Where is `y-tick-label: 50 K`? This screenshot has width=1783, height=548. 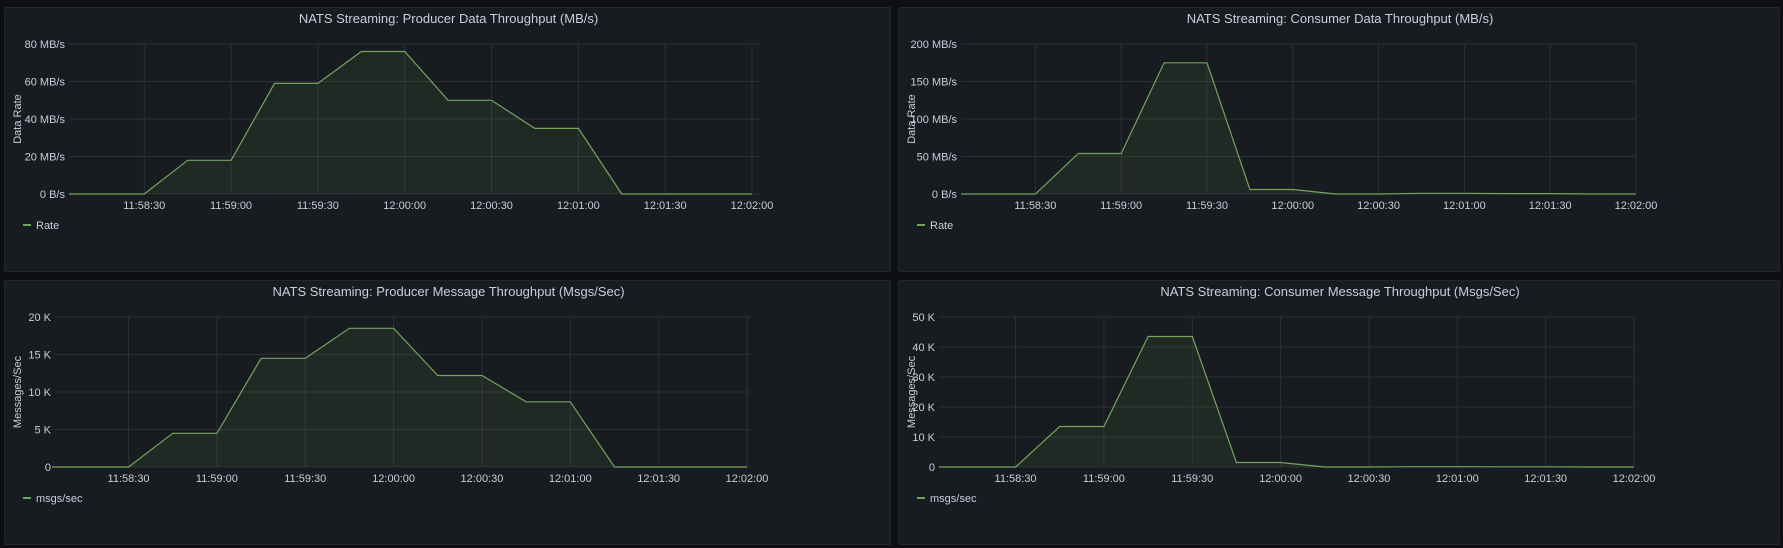 y-tick-label: 50 K is located at coordinates (923, 318).